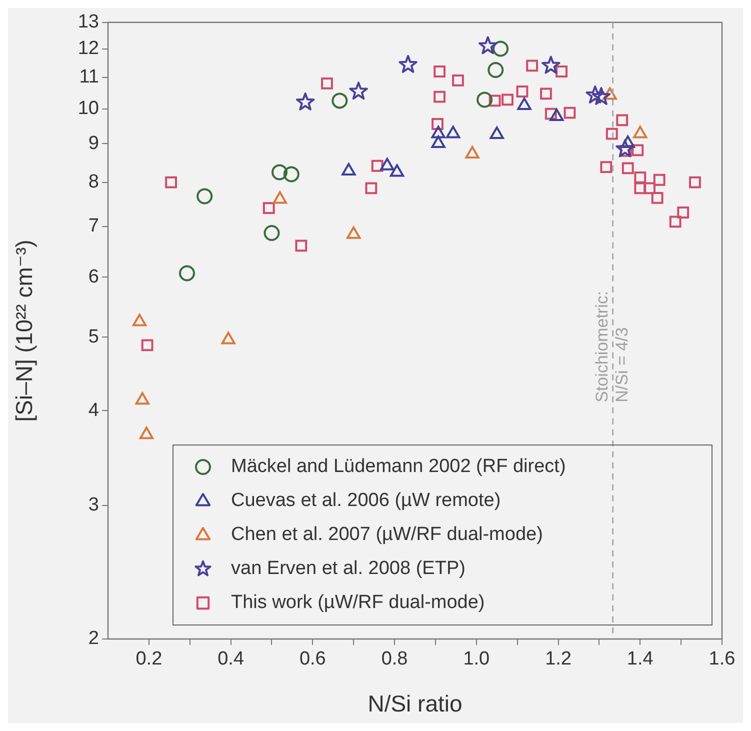 This screenshot has height=731, width=751. What do you see at coordinates (93, 182) in the screenshot?
I see `y-tick-label: 8` at bounding box center [93, 182].